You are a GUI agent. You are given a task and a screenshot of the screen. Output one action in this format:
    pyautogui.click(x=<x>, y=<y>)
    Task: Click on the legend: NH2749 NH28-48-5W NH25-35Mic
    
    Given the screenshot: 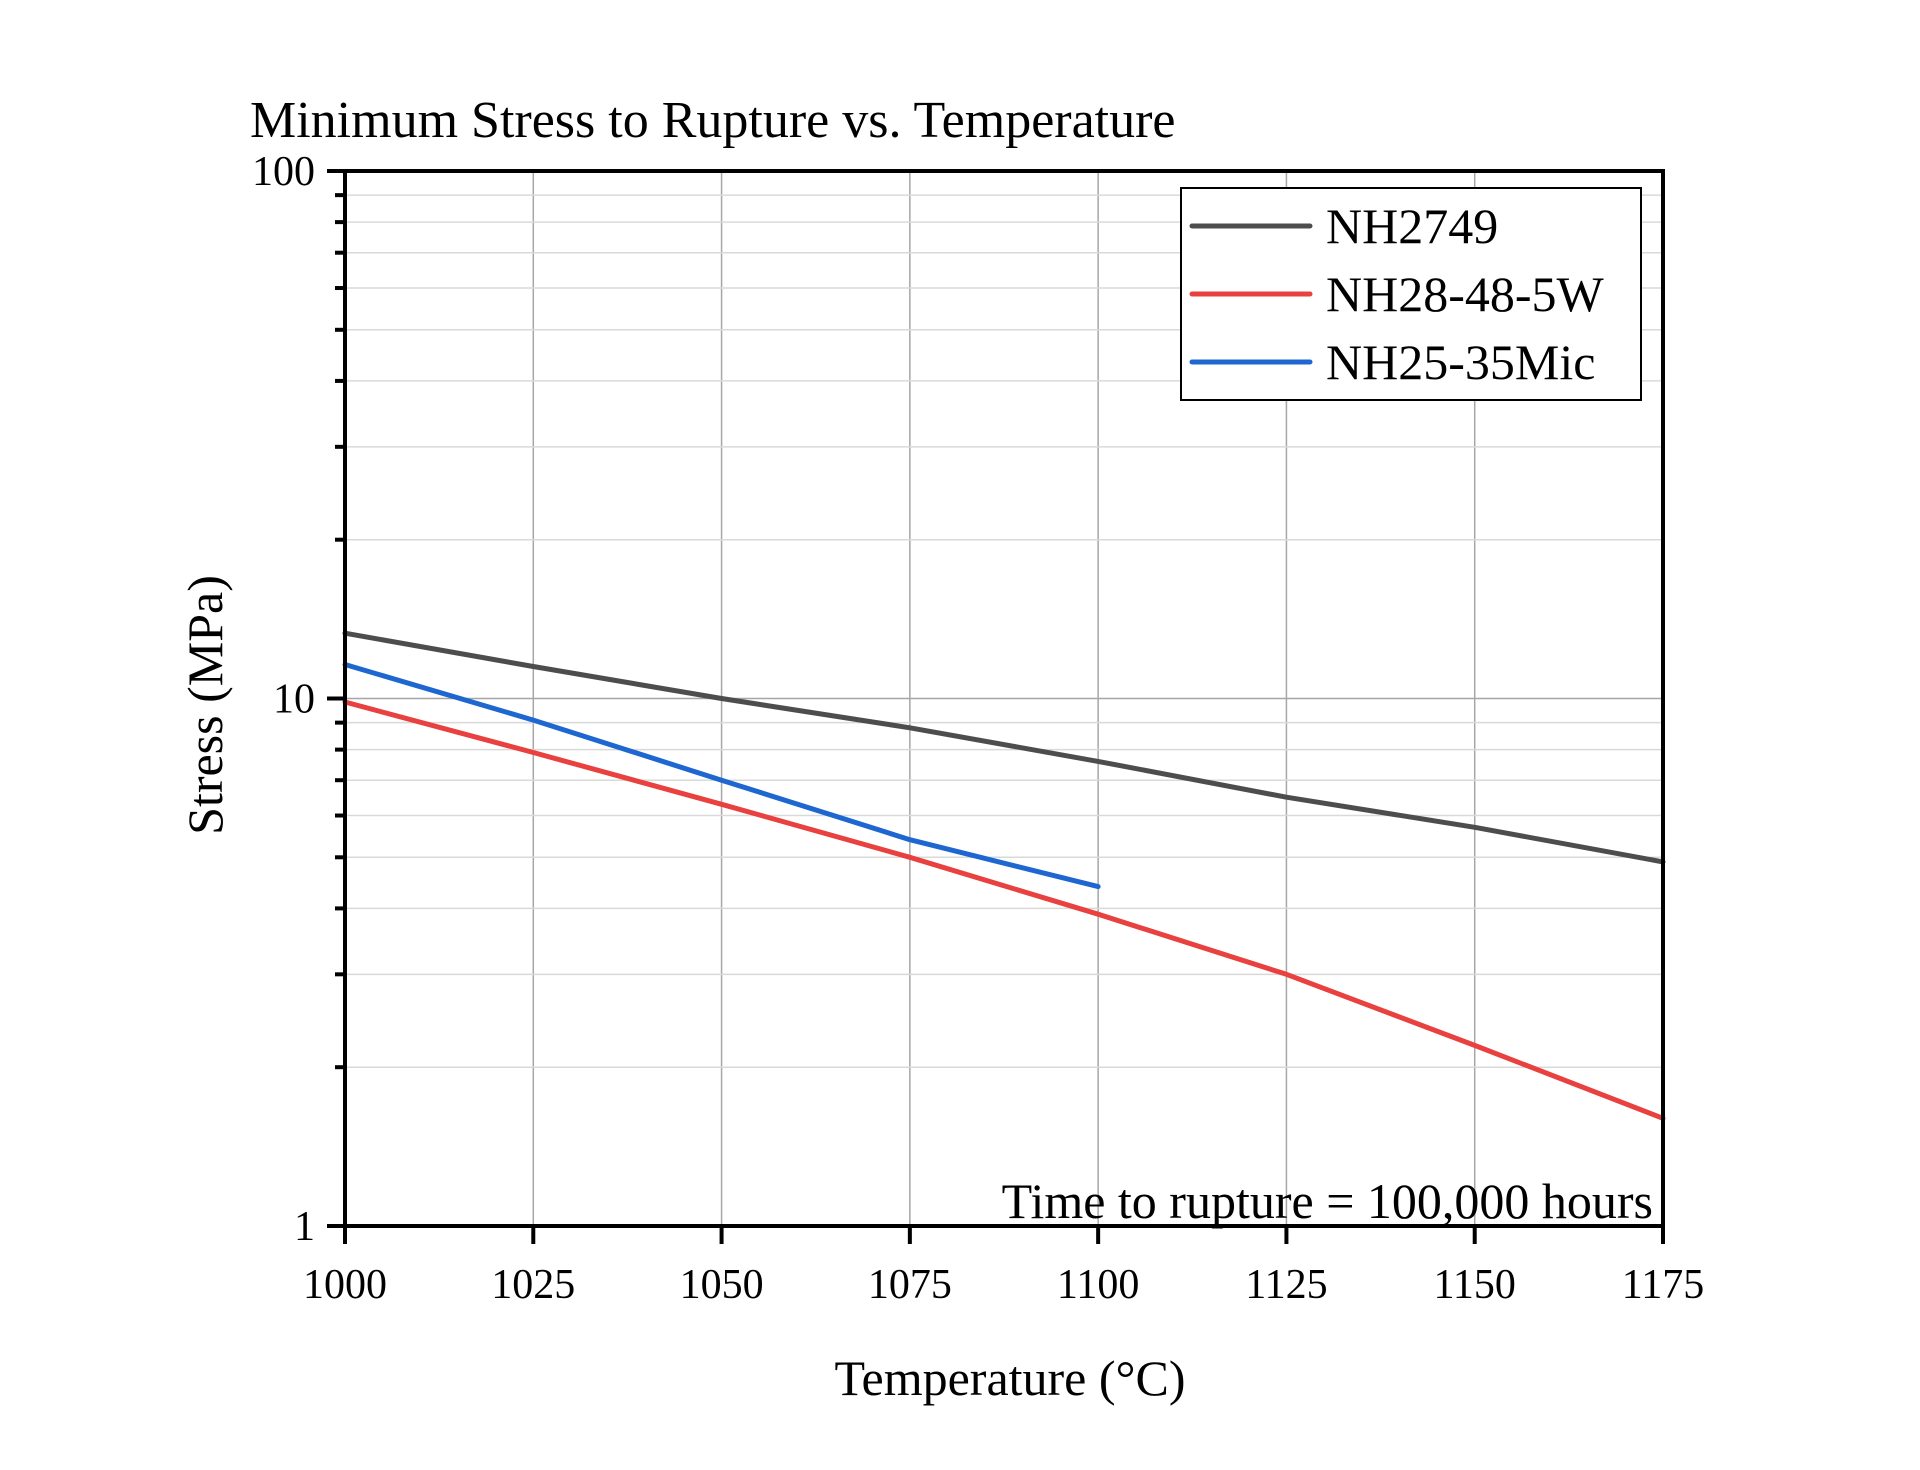 What is the action you would take?
    pyautogui.click(x=1411, y=294)
    